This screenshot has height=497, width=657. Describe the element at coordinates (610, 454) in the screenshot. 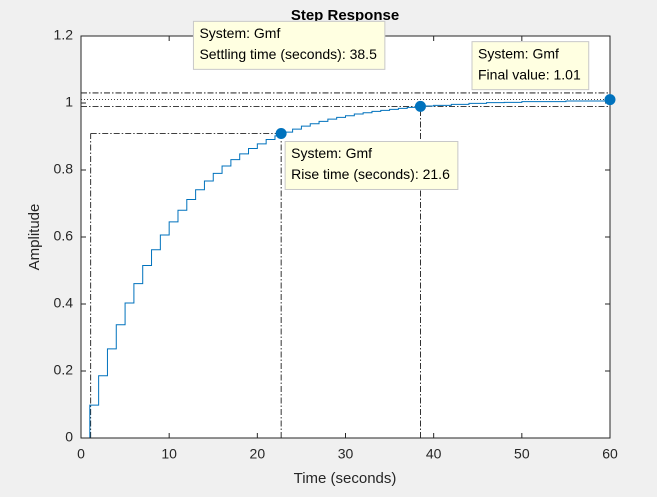

I see `x-tick-label: 60` at that location.